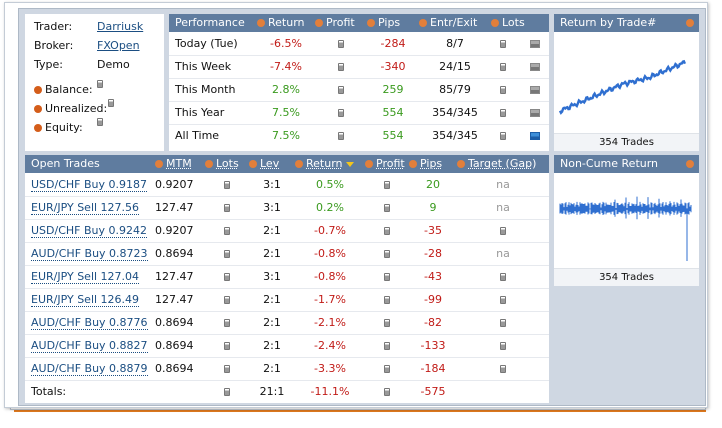 This screenshot has height=428, width=722. What do you see at coordinates (69, 89) in the screenshot?
I see `balance-label: Balance:` at bounding box center [69, 89].